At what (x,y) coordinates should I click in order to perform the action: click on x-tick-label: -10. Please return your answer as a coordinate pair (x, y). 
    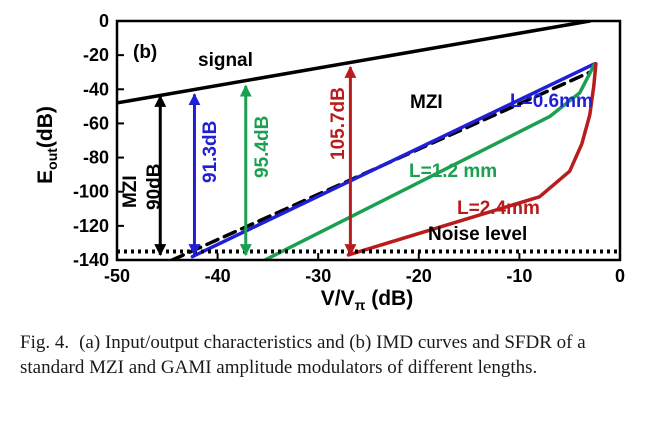
    Looking at the image, I should click on (519, 276).